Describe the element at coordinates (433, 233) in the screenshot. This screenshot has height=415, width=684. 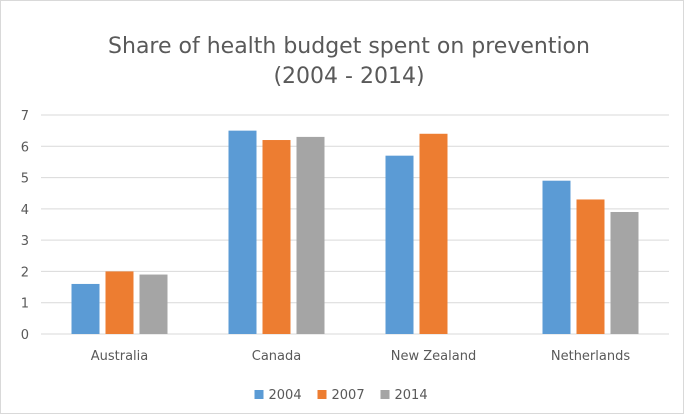
I see `bar-2007-new-zealand` at that location.